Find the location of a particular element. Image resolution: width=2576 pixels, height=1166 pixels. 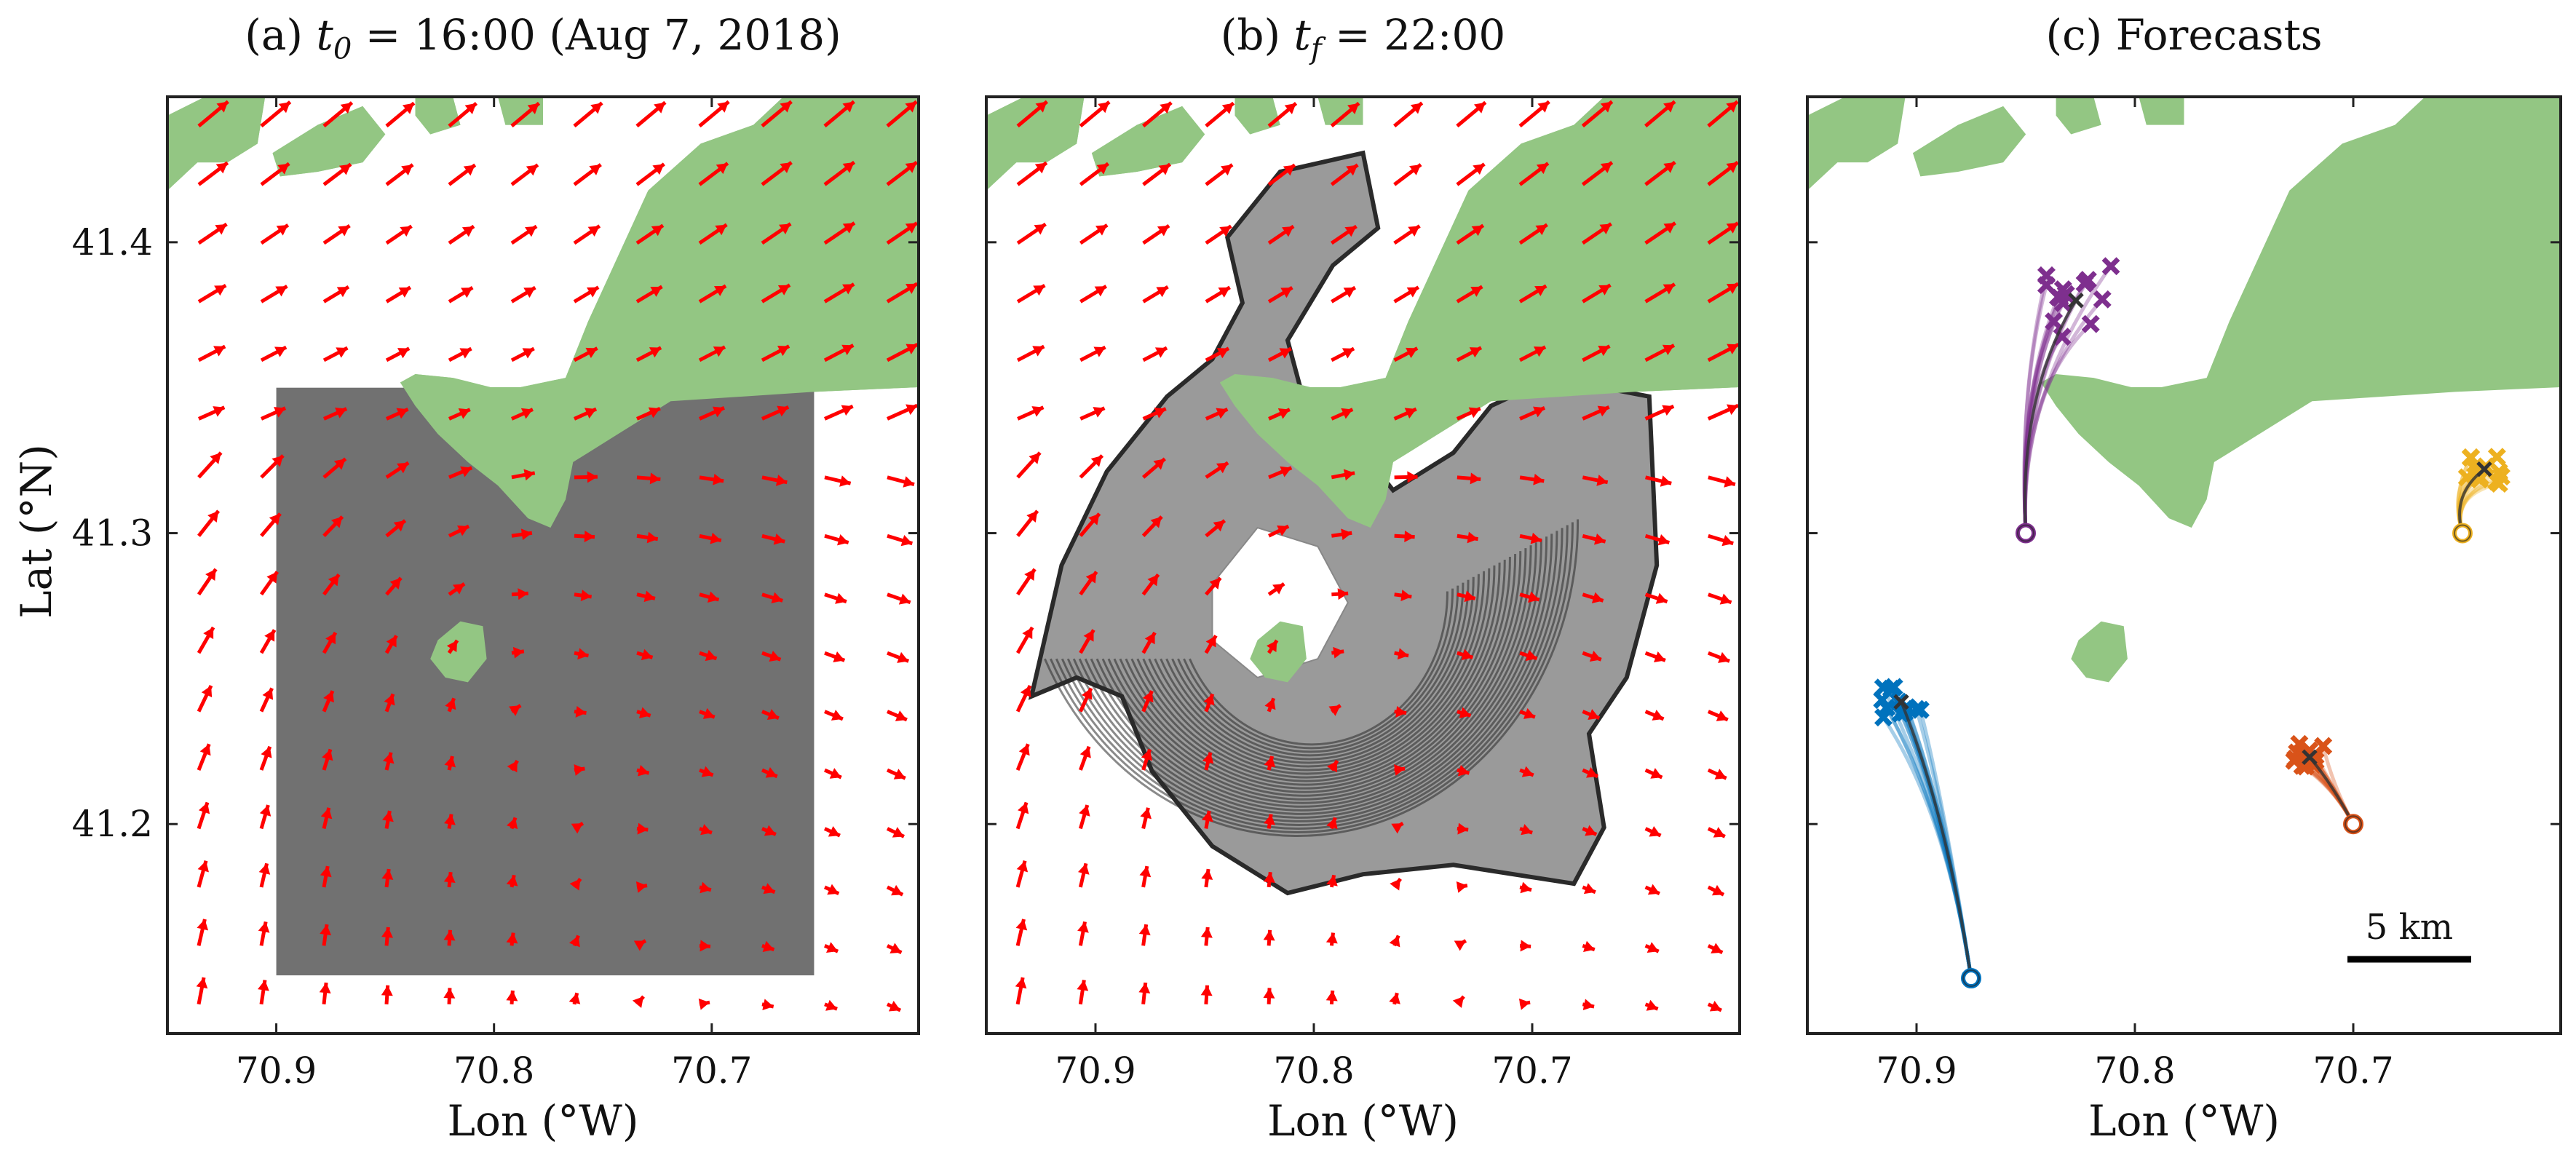

x-tick-label-c: 70.9 is located at coordinates (1916, 1071).